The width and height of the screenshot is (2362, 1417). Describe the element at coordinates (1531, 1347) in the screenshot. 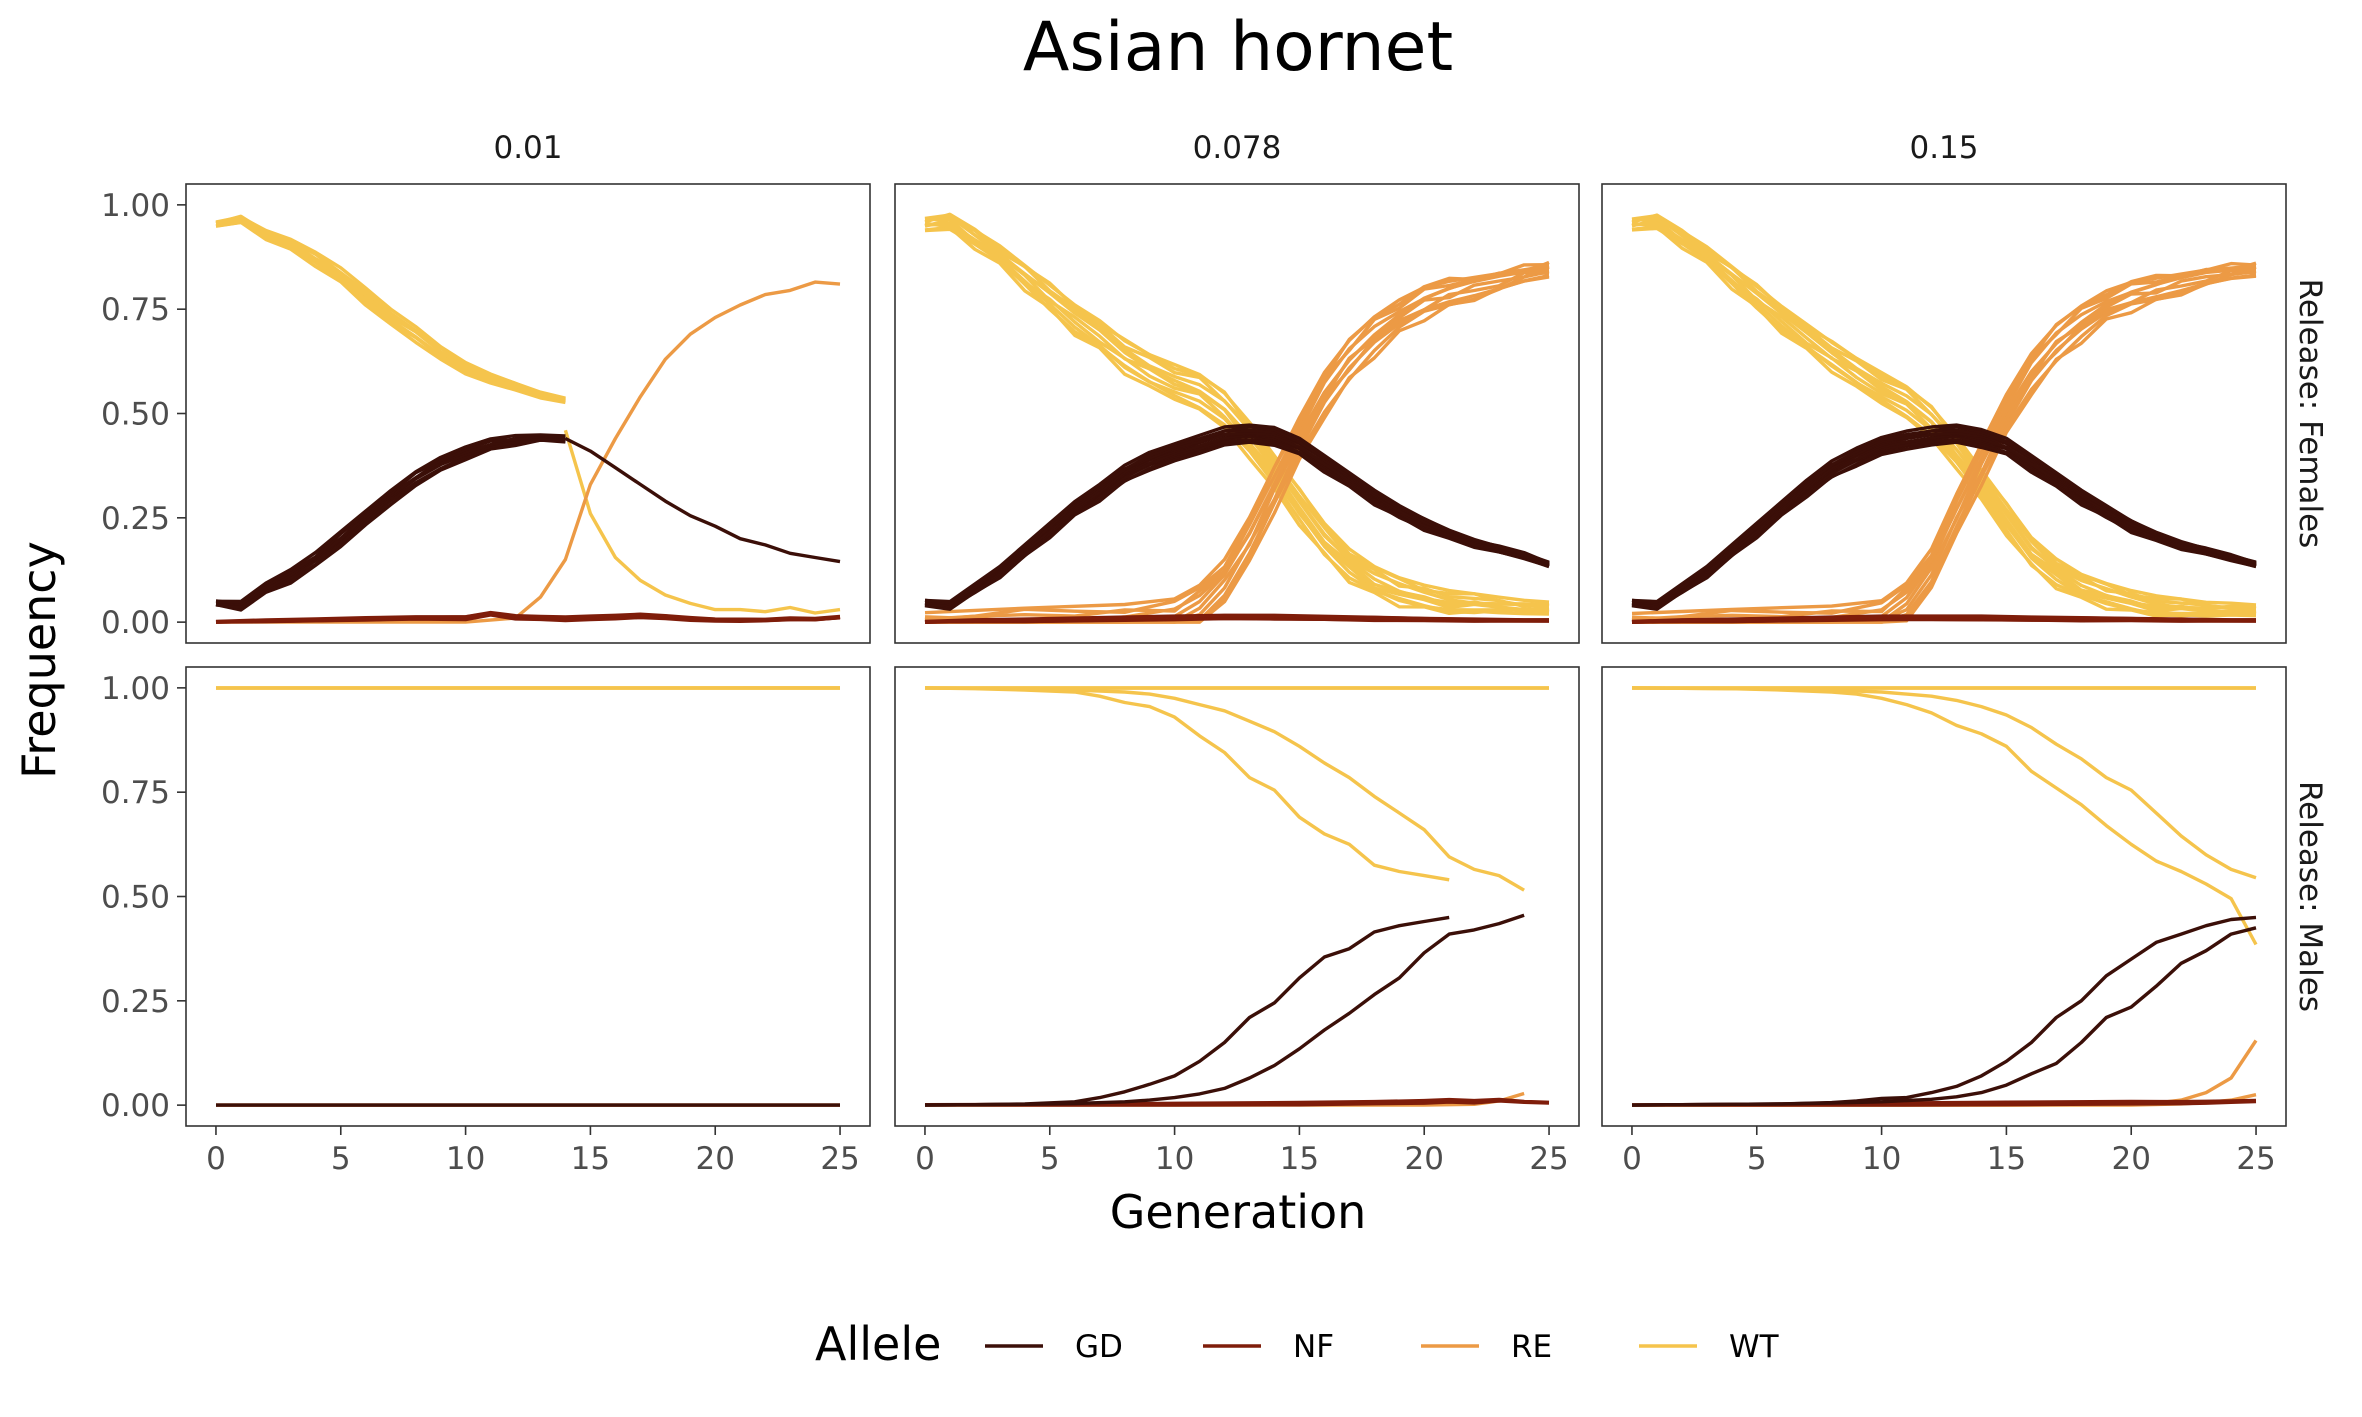

I see `legend-label: RE` at that location.